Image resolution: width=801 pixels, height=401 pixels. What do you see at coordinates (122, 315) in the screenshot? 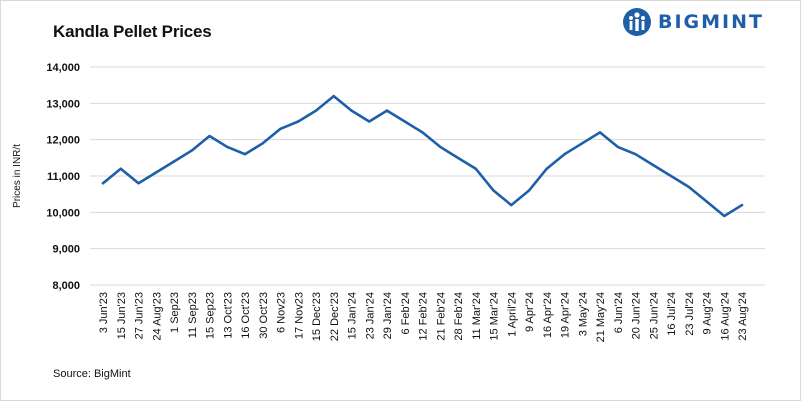
I see `x-tick-label: 15 Jun'23` at bounding box center [122, 315].